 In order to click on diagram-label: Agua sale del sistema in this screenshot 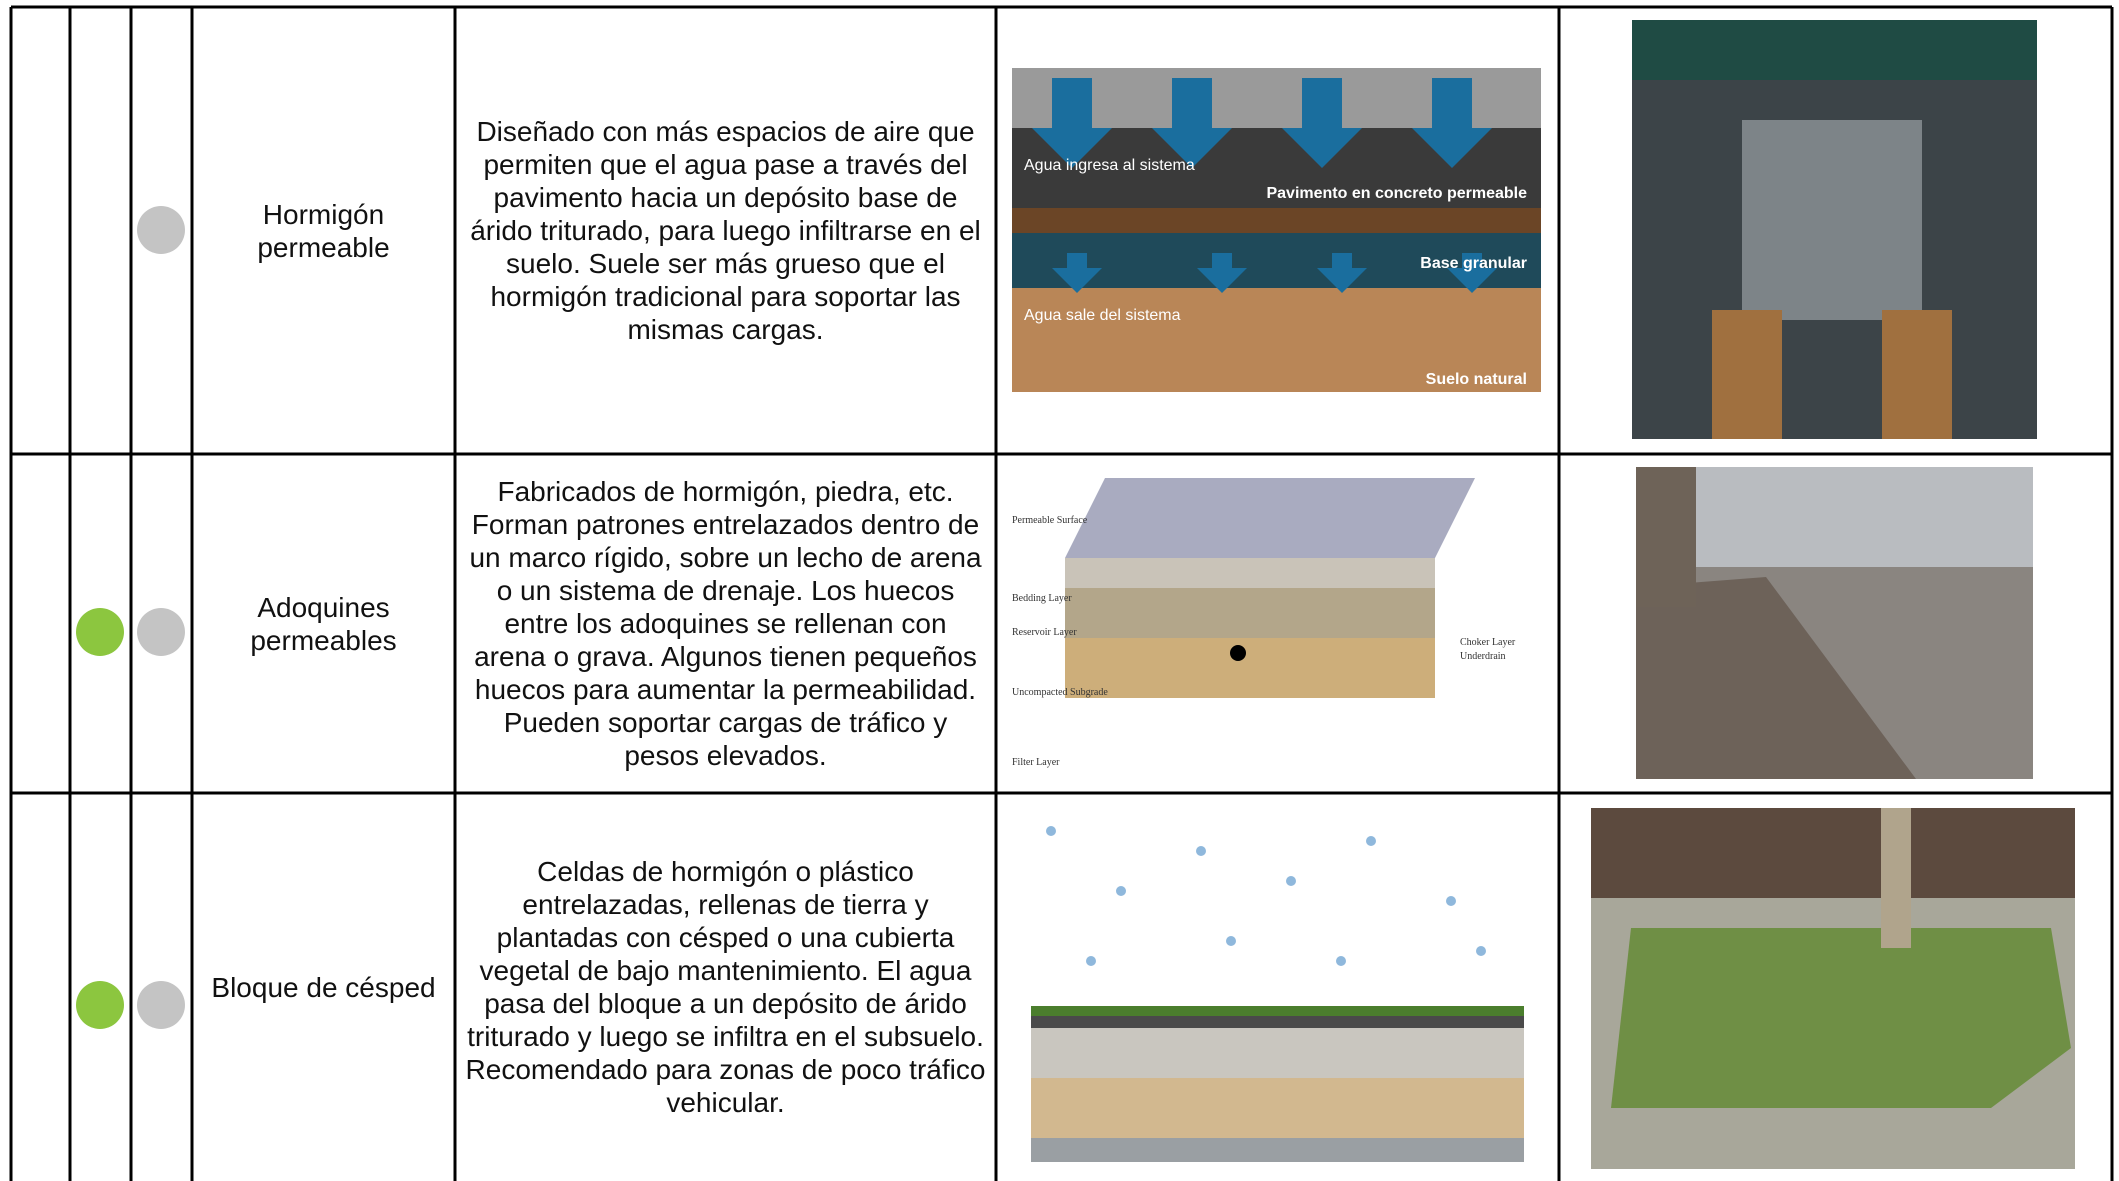, I will do `click(1102, 315)`.